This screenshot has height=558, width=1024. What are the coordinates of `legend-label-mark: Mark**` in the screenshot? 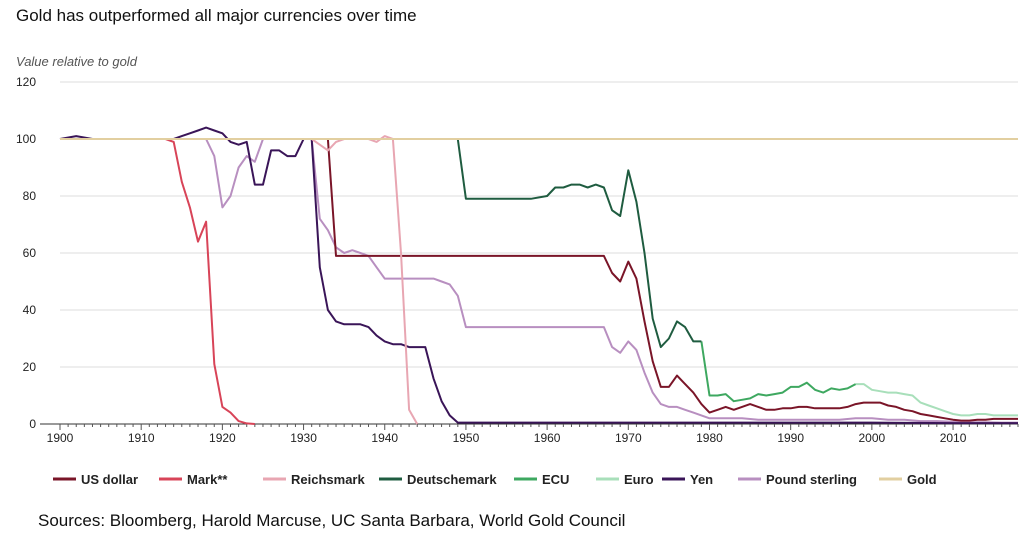 It's located at (207, 479).